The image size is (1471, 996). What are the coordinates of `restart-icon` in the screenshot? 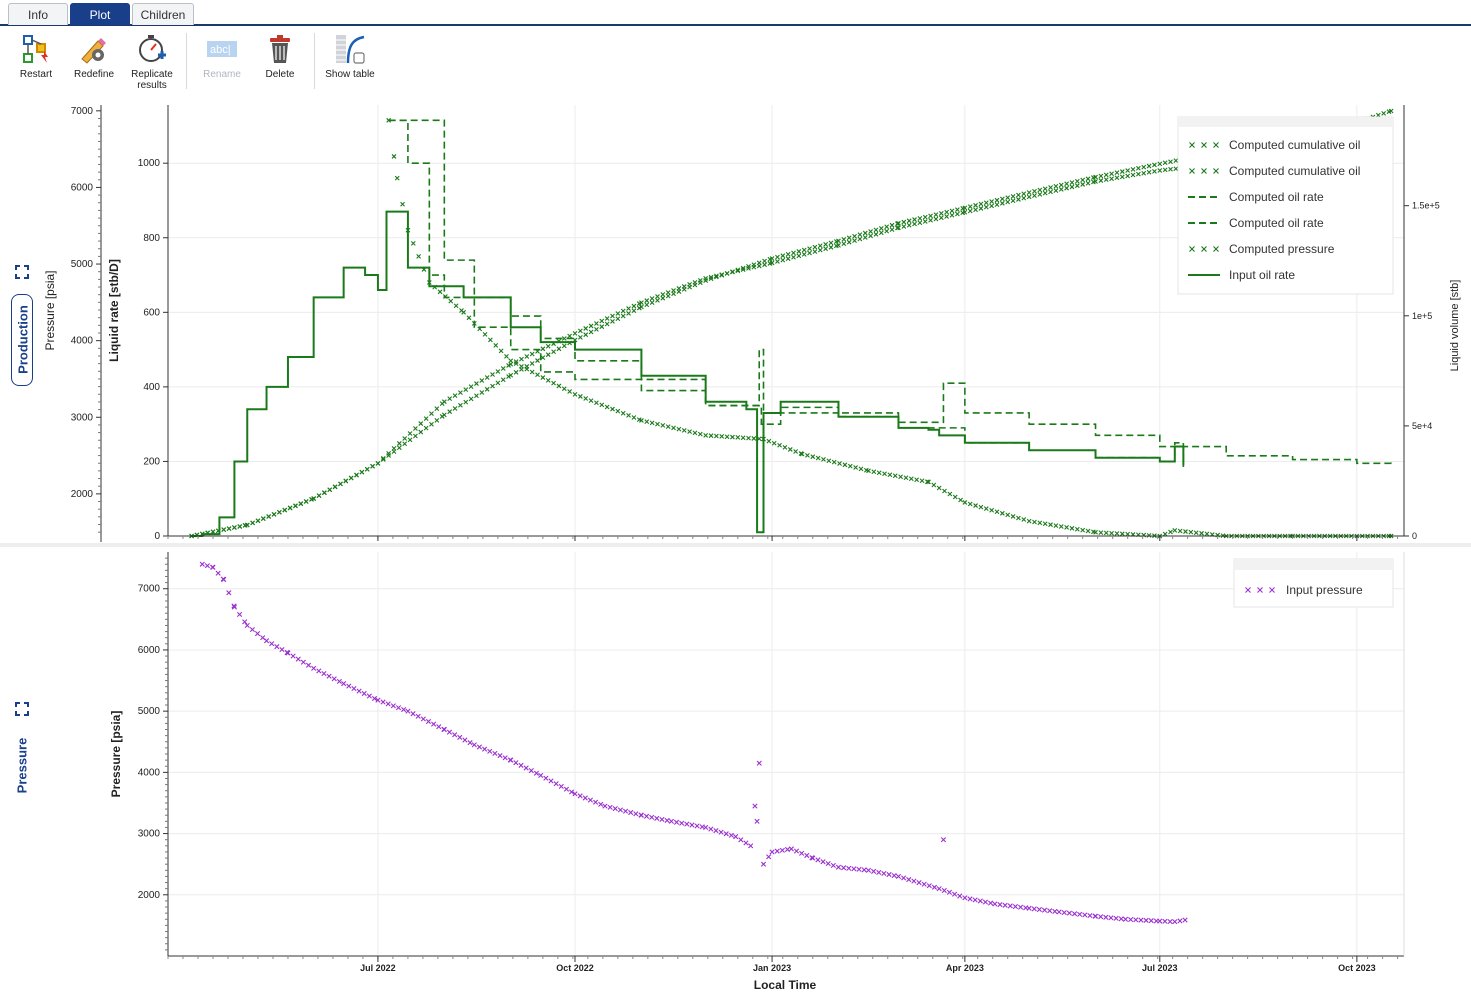 It's located at (35, 49).